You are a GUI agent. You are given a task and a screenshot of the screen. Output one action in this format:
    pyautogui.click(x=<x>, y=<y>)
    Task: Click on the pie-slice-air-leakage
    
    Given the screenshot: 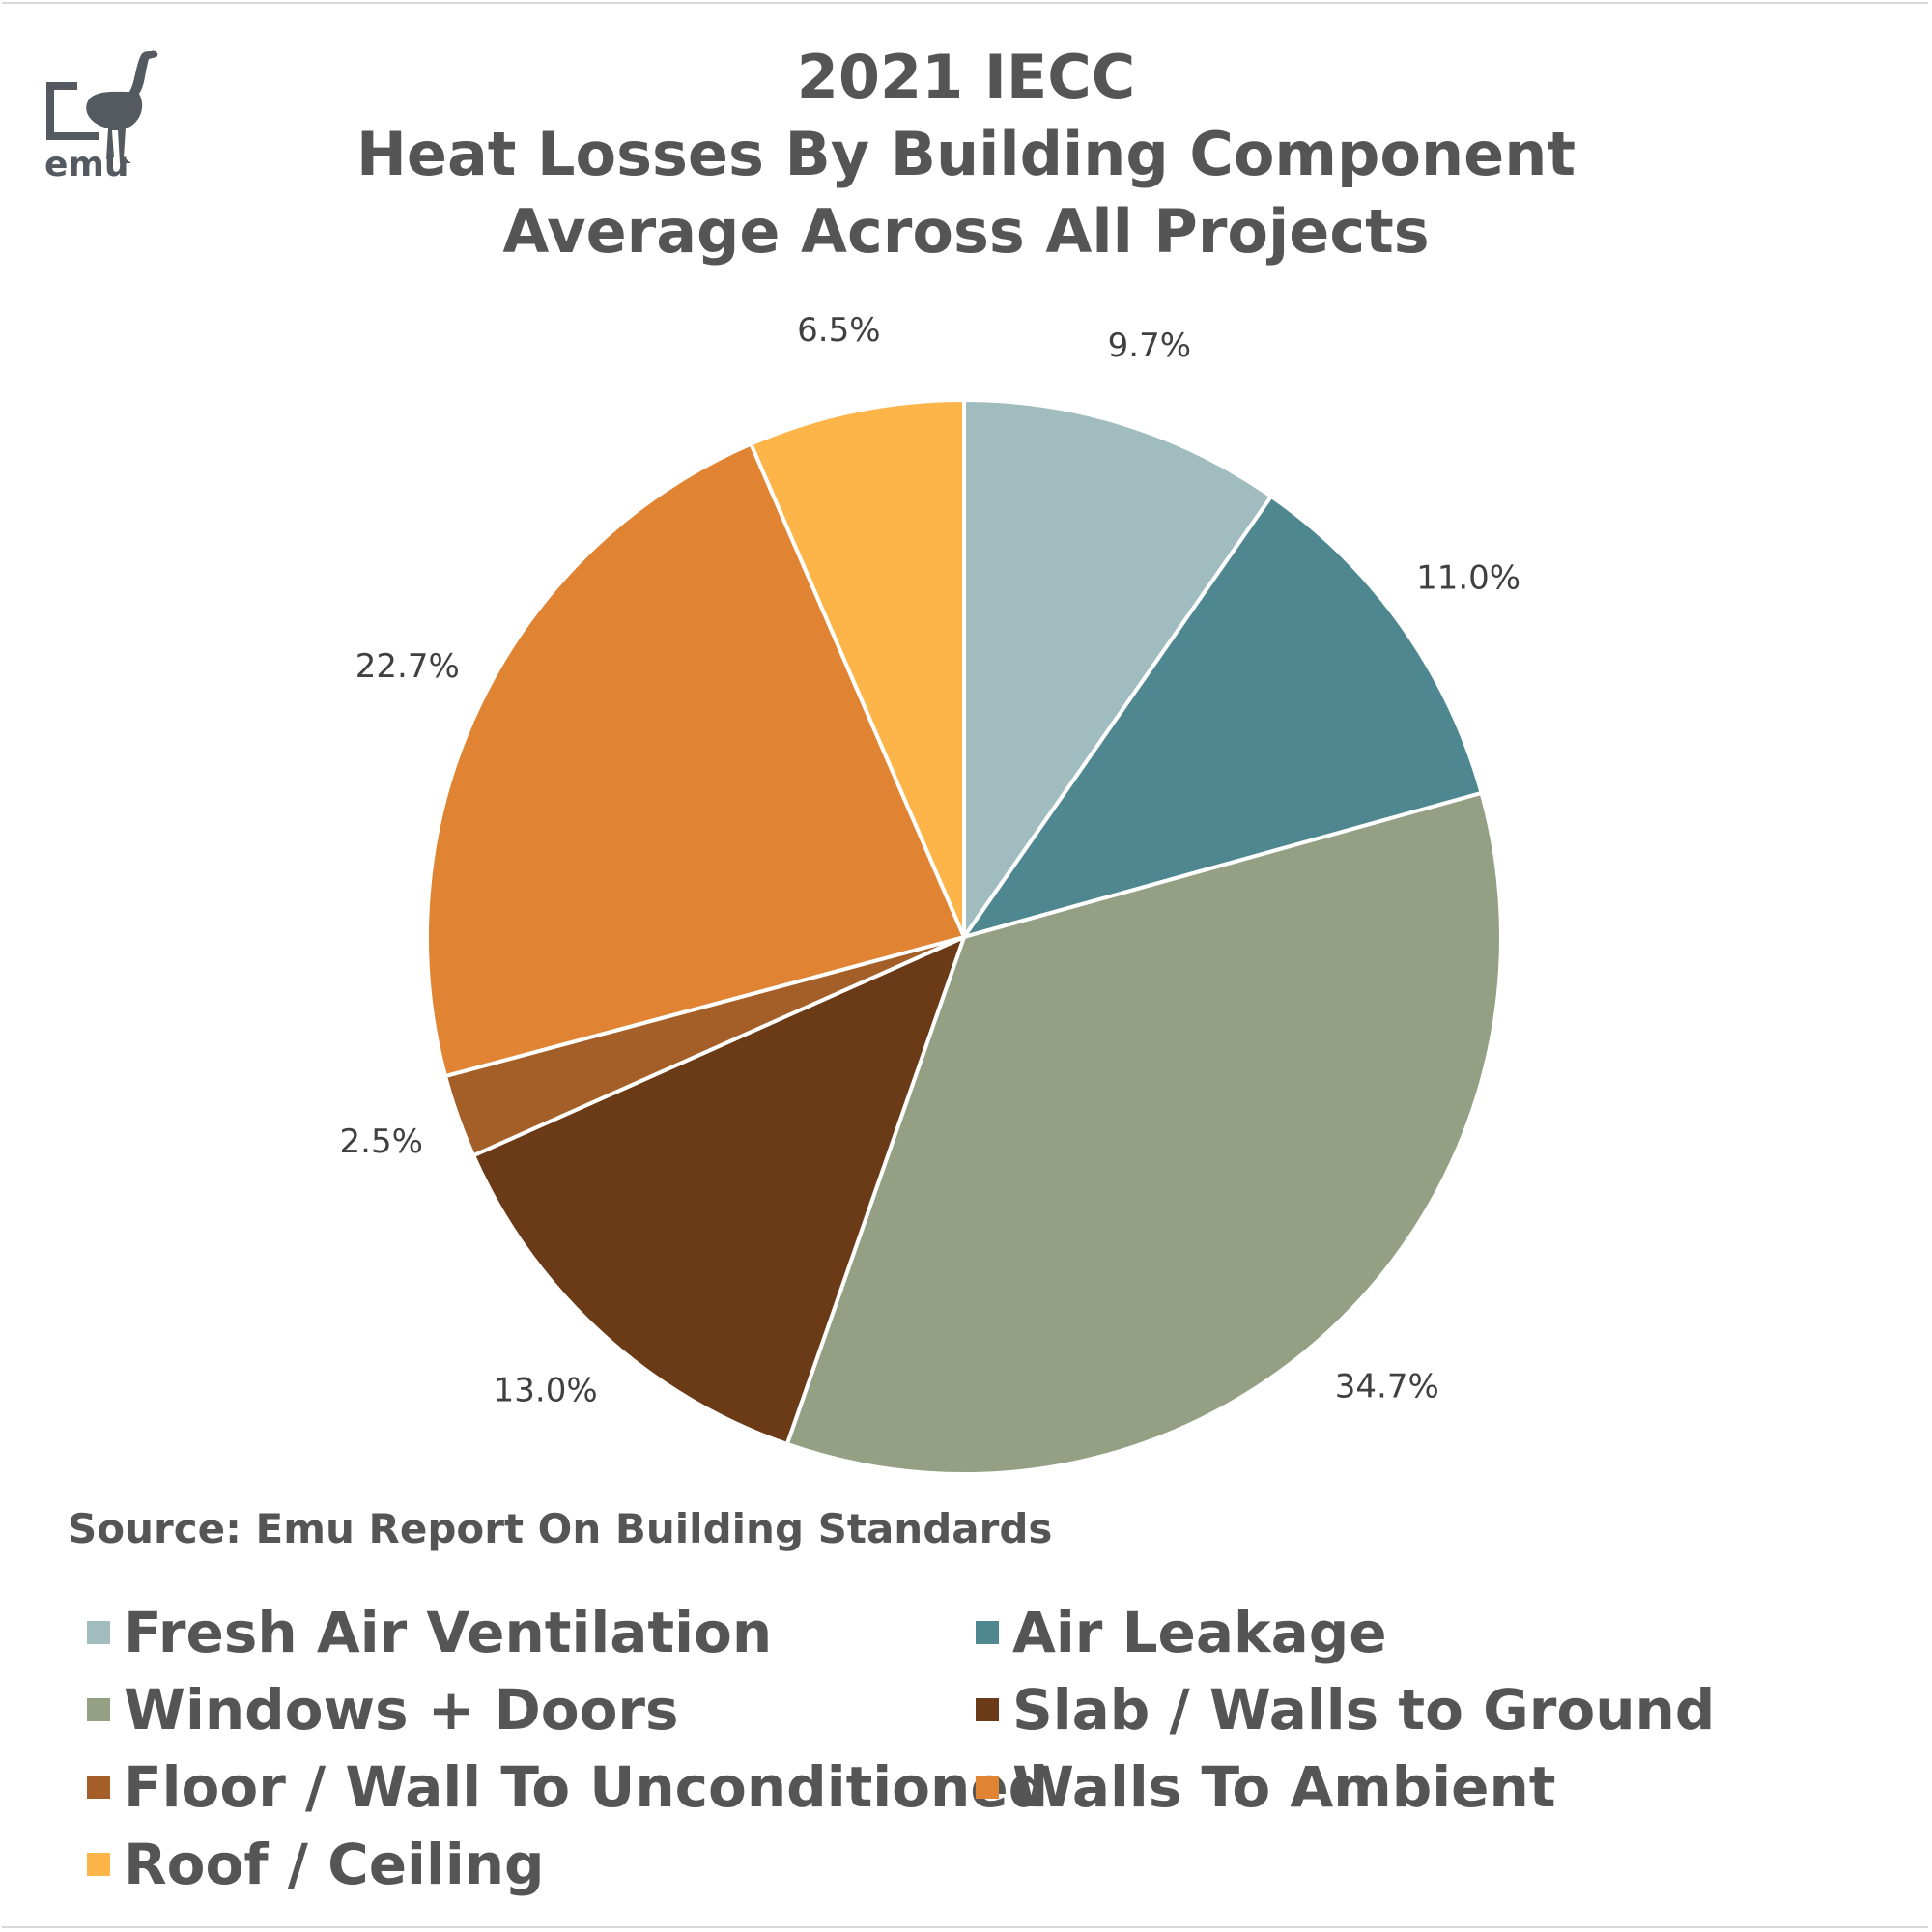 What is the action you would take?
    pyautogui.click(x=1222, y=717)
    